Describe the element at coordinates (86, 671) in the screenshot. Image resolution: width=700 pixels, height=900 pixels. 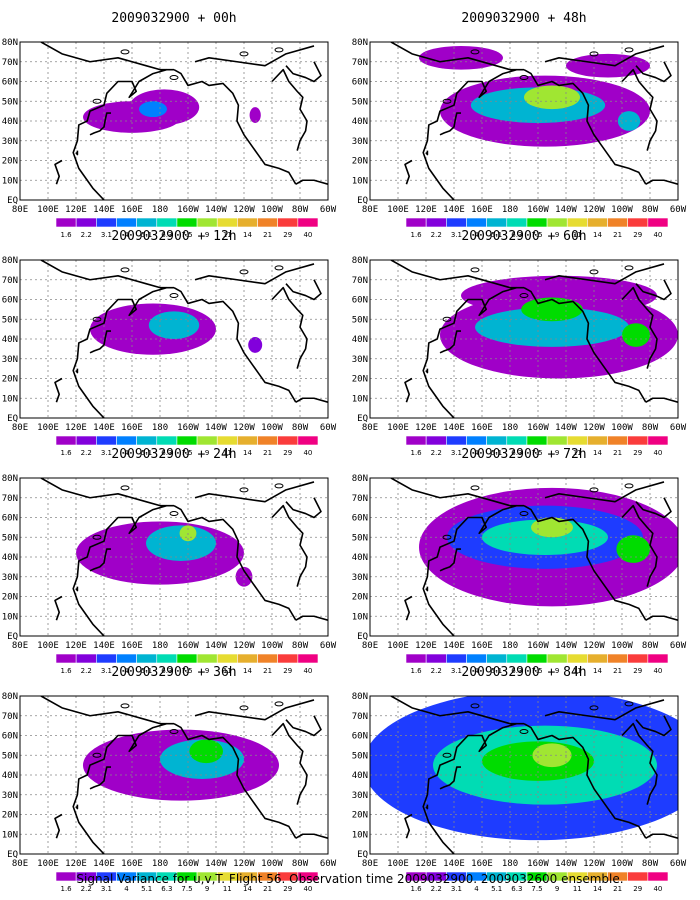
I see `colorbar-label: 2.2` at that location.